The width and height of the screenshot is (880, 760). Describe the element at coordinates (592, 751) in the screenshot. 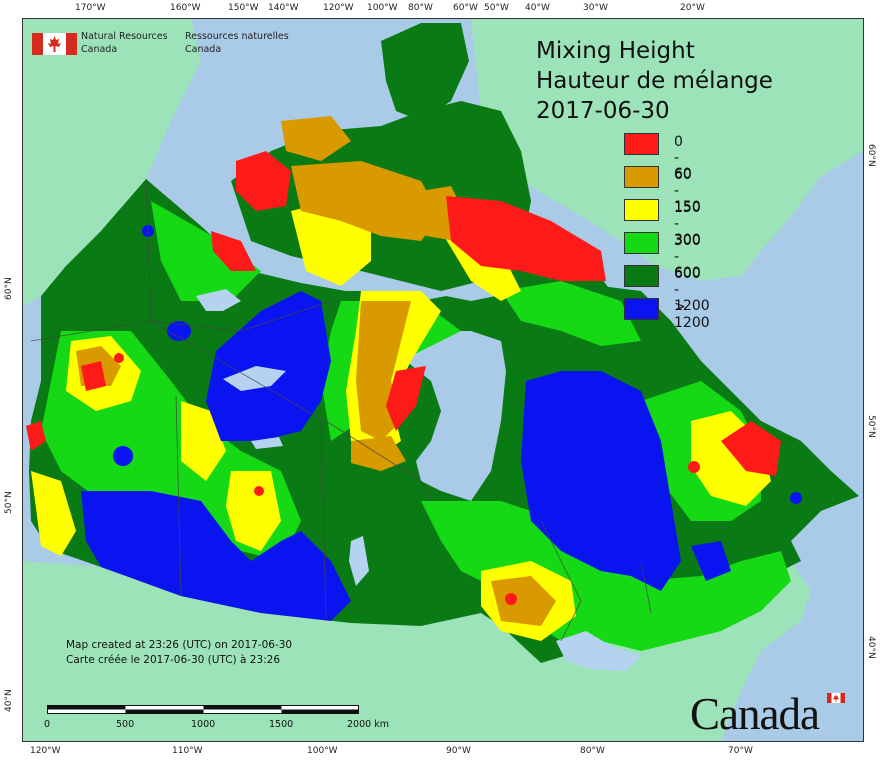

I see `lon-label-bottom: 80°W` at that location.